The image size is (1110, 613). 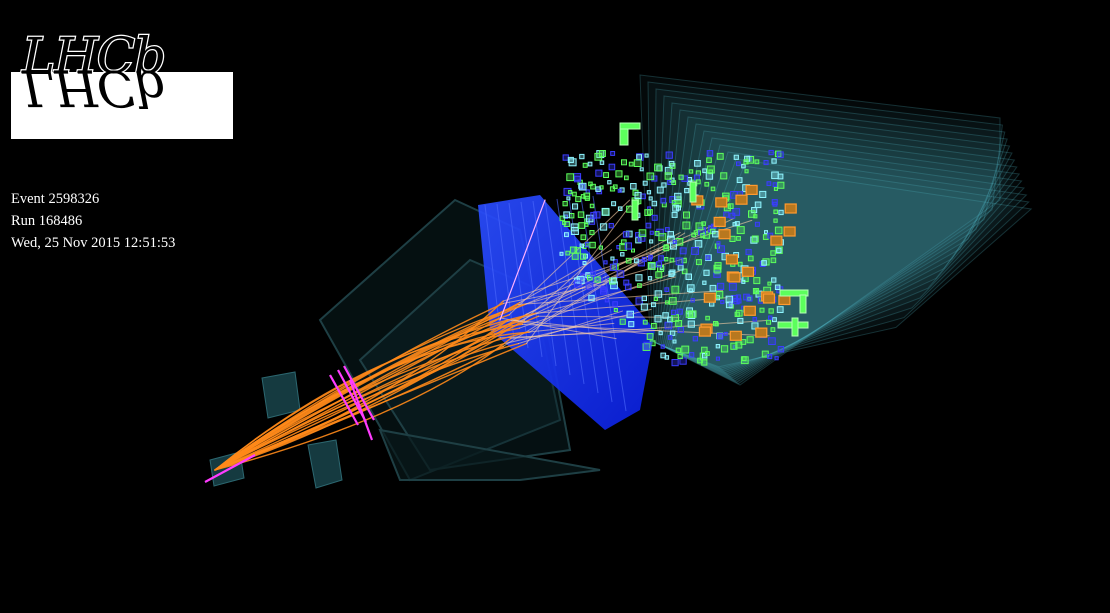 What do you see at coordinates (678, 258) in the screenshot?
I see `calo-hits` at bounding box center [678, 258].